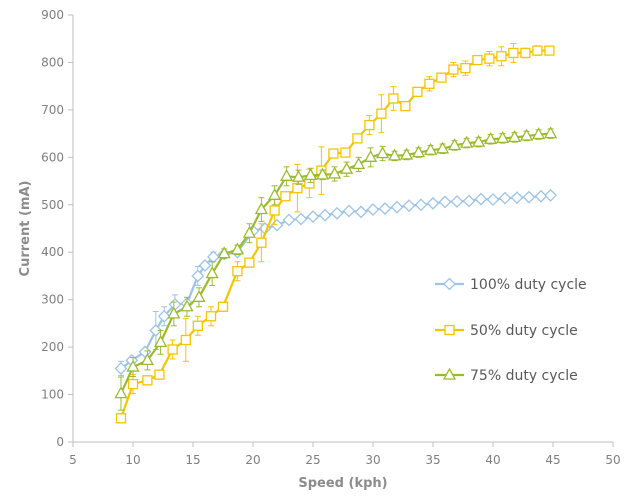  I want to click on y-tick-label: 200, so click(52, 347).